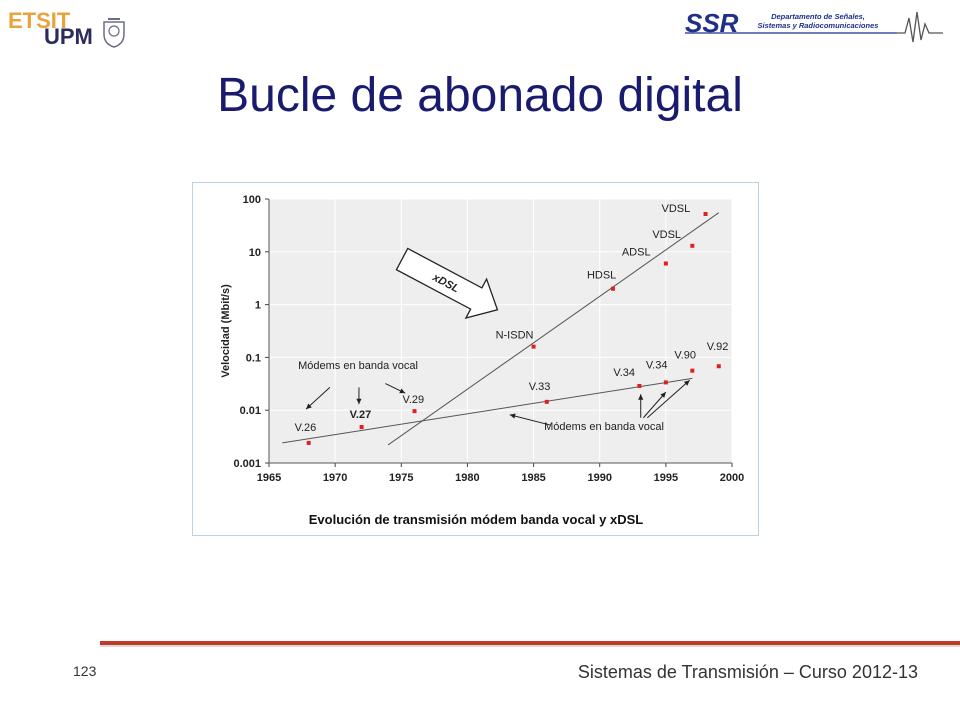 This screenshot has height=720, width=960. What do you see at coordinates (515, 336) in the screenshot?
I see `data-point-label: N-ISDN` at bounding box center [515, 336].